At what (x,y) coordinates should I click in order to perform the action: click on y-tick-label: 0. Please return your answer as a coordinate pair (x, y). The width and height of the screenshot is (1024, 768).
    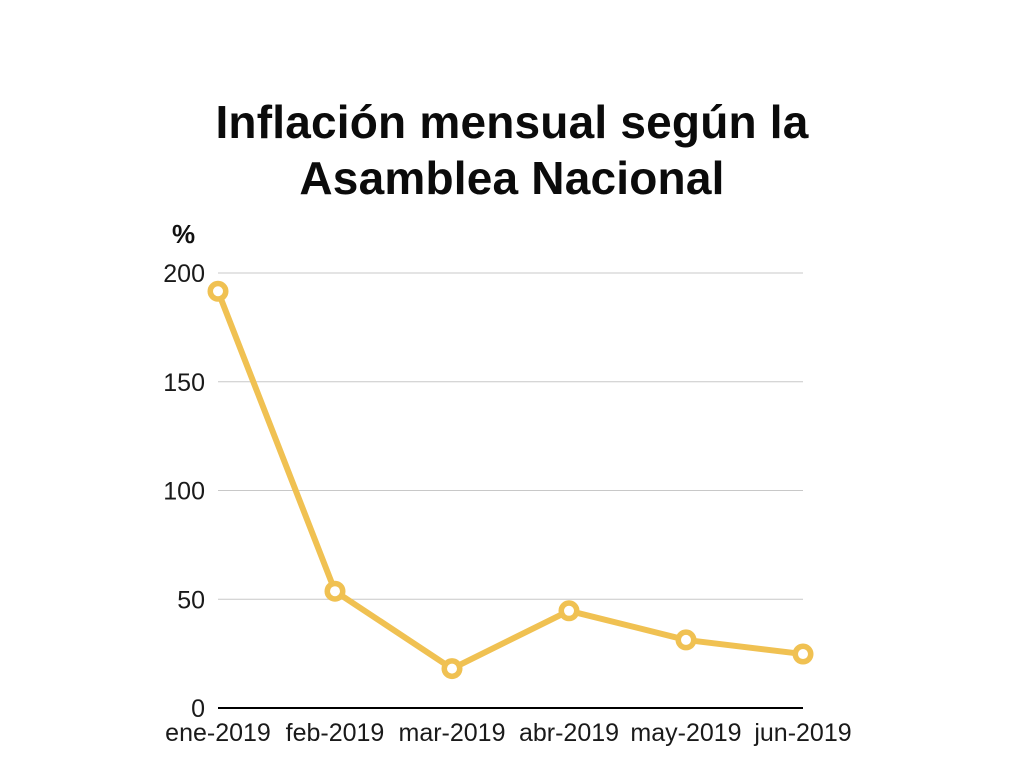
    Looking at the image, I should click on (198, 709).